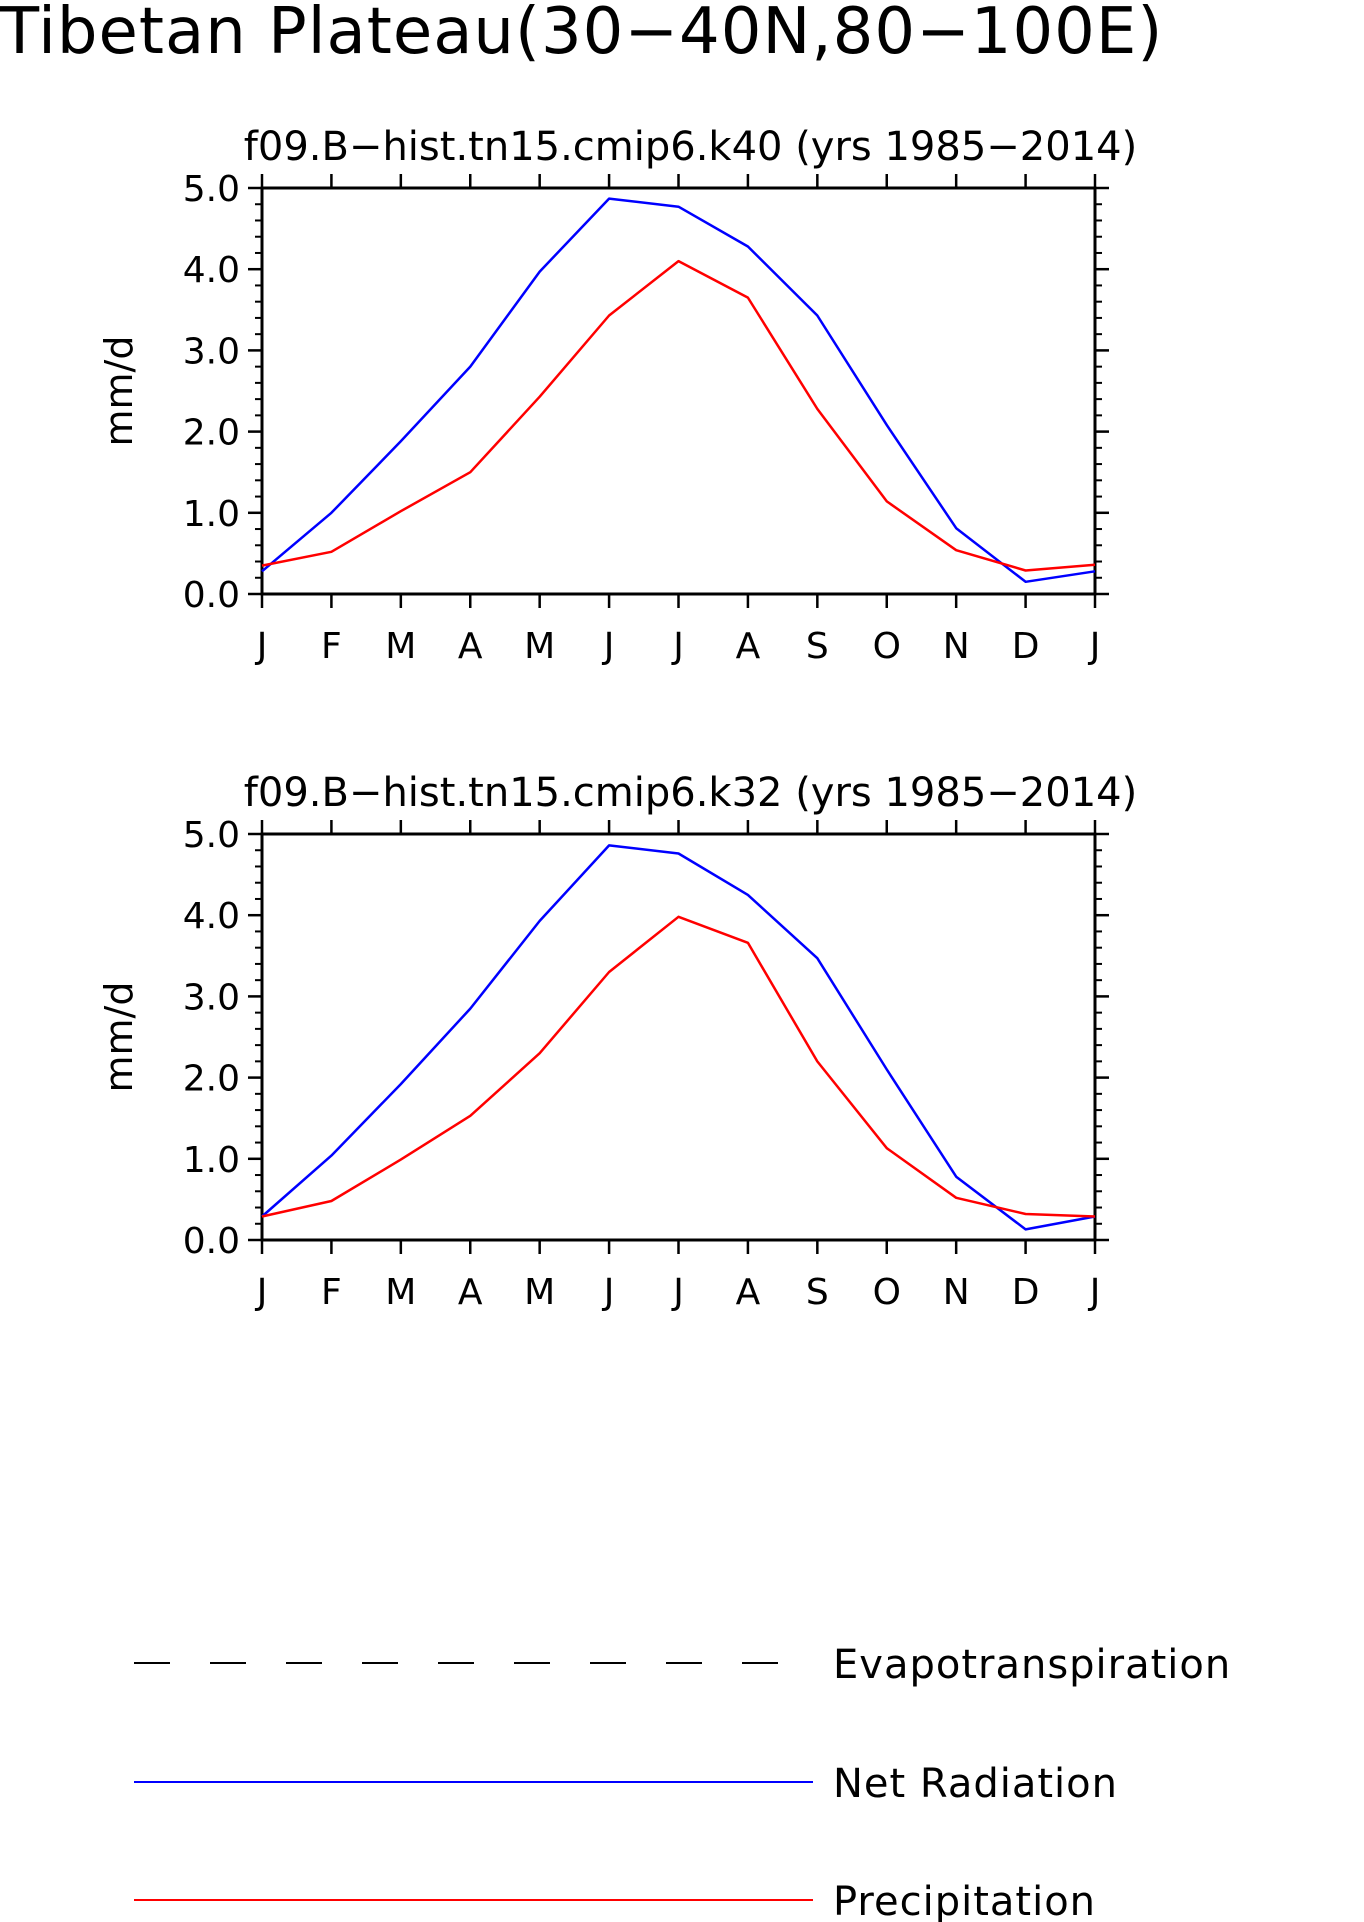 The height and width of the screenshot is (1922, 1364). Describe the element at coordinates (582, 34) in the screenshot. I see `page-title: Tibetan Plateau(30−40N,80−100E)` at that location.